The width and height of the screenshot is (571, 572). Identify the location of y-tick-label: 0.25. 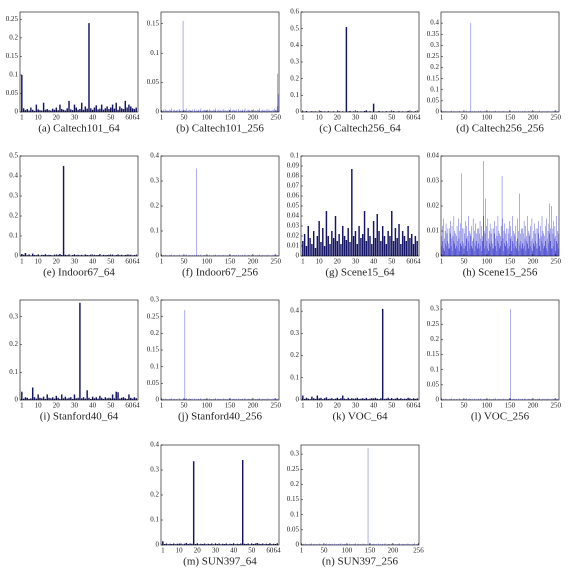
(433, 56).